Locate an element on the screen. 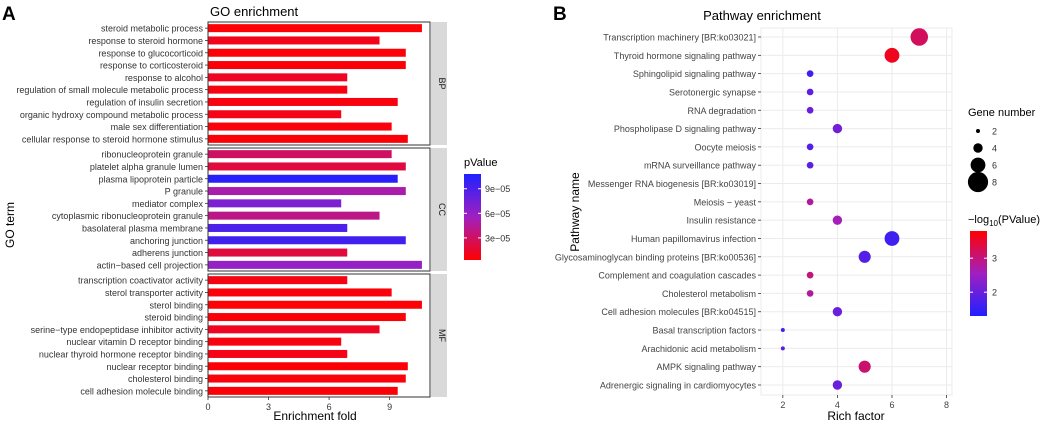  go-term-label: transcription coactivator activity is located at coordinates (141, 281).